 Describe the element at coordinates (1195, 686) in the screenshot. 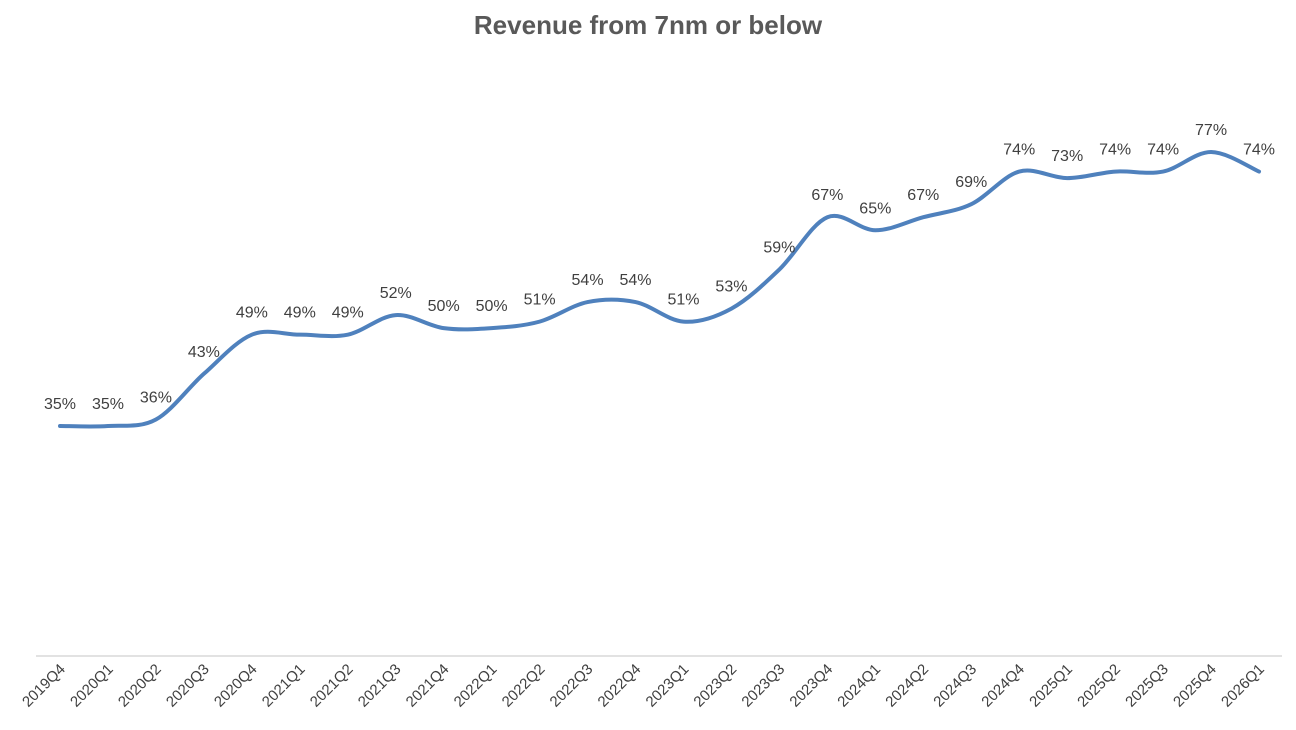

I see `x-tick-label: 2025Q4` at that location.